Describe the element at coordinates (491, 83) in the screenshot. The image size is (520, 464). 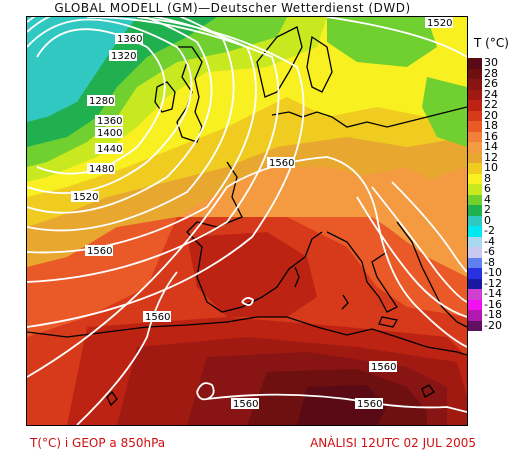
I see `legend-label: 26` at that location.